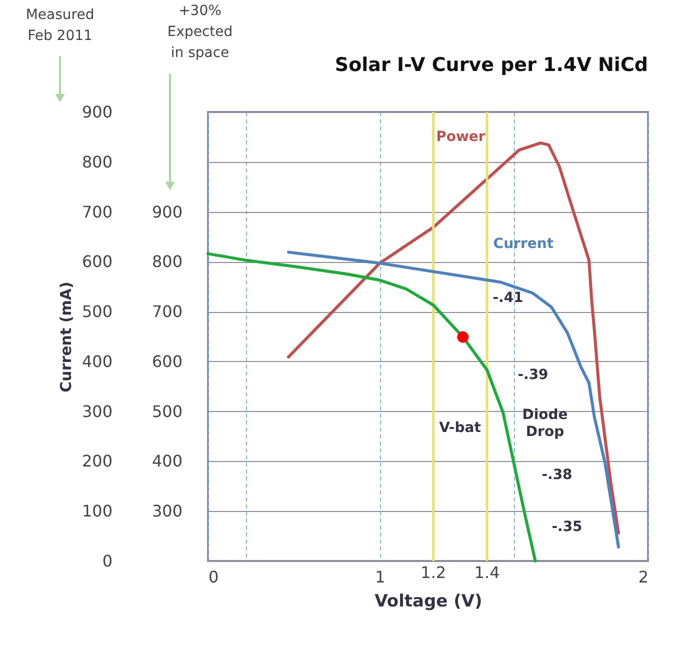  I want to click on x-tick-label: 2, so click(643, 577).